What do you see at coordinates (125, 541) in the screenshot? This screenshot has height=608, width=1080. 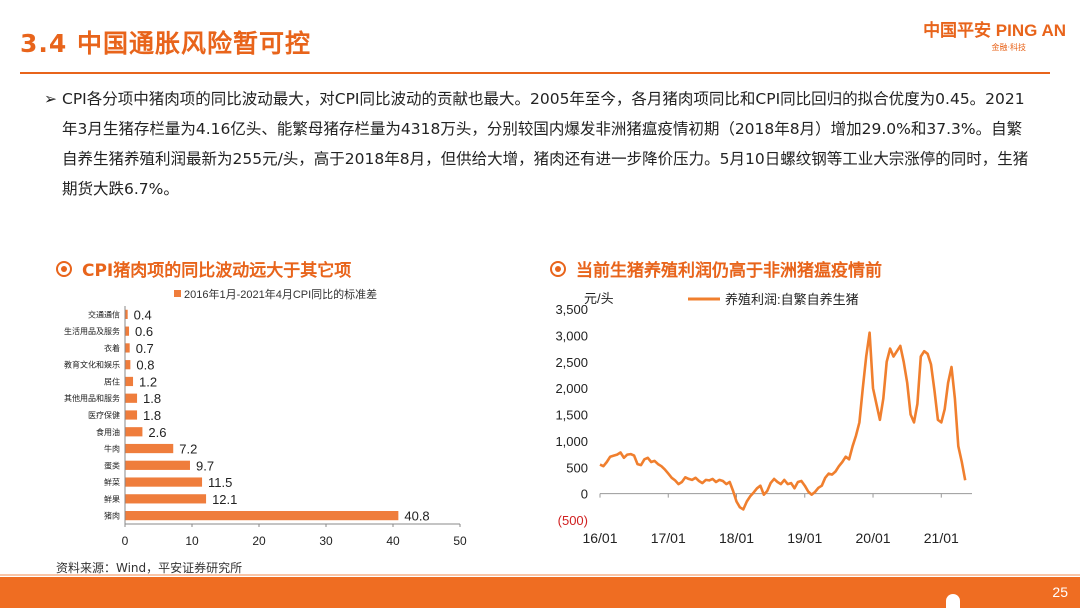 I see `x-tick-label: 0` at bounding box center [125, 541].